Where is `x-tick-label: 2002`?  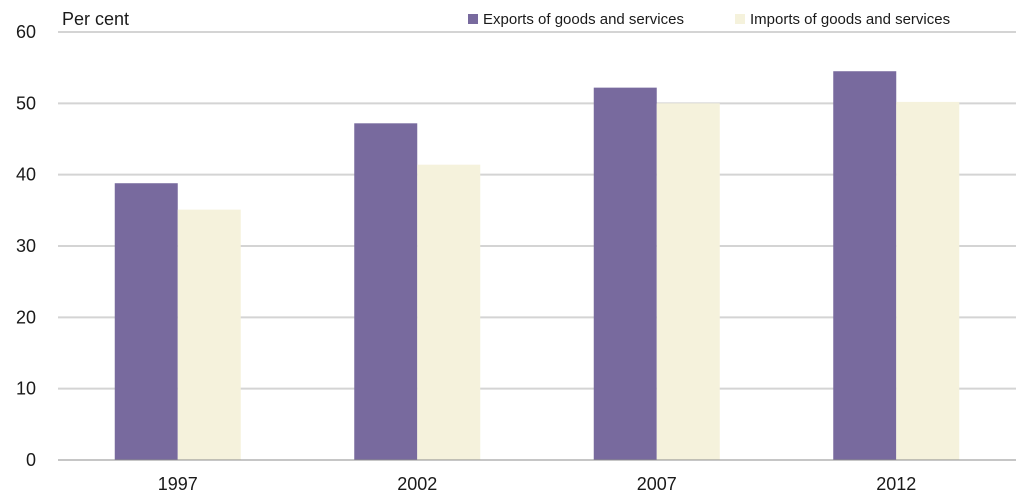
x-tick-label: 2002 is located at coordinates (417, 484).